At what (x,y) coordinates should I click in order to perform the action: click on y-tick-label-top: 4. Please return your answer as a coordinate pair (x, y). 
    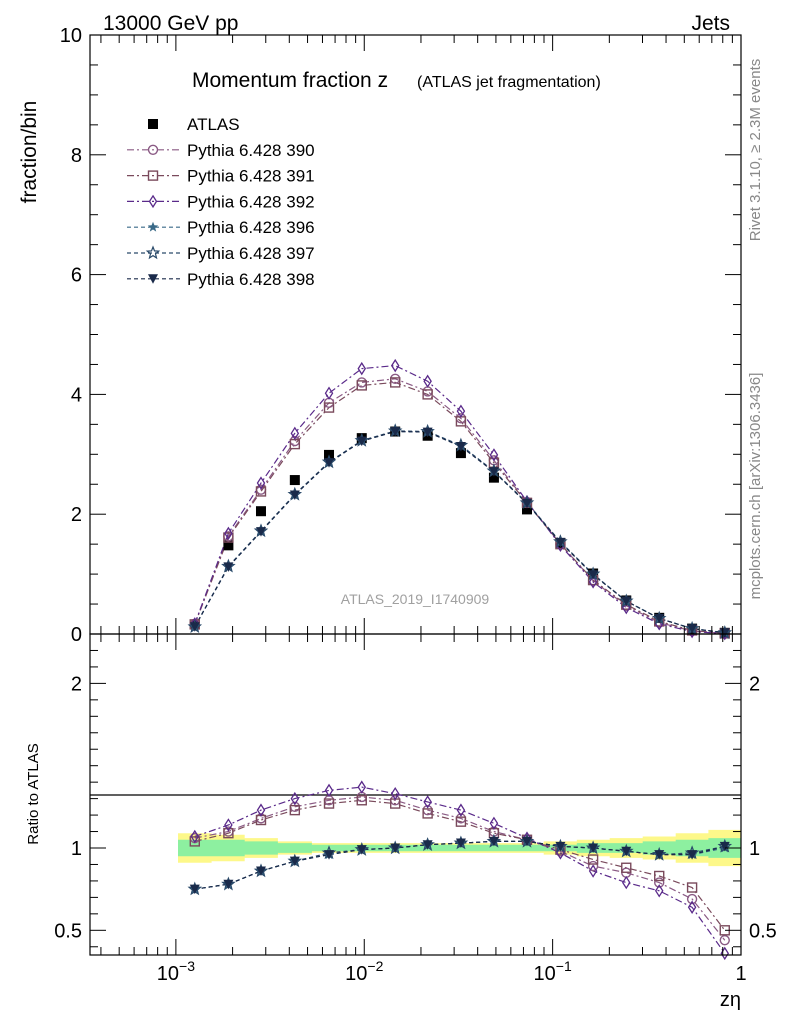
    Looking at the image, I should click on (76, 395).